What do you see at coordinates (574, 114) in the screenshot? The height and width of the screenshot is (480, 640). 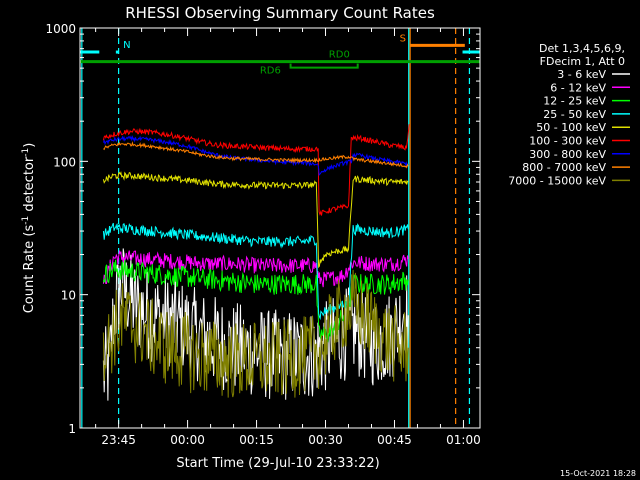 I see `legend-label-3: 25 - 50 keV` at bounding box center [574, 114].